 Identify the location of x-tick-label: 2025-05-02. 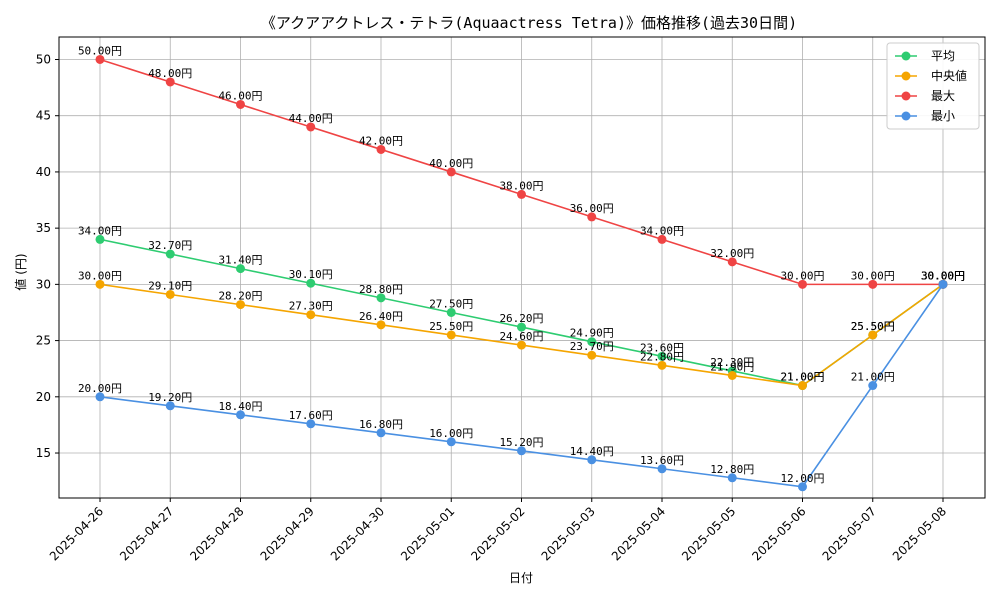
(497, 533).